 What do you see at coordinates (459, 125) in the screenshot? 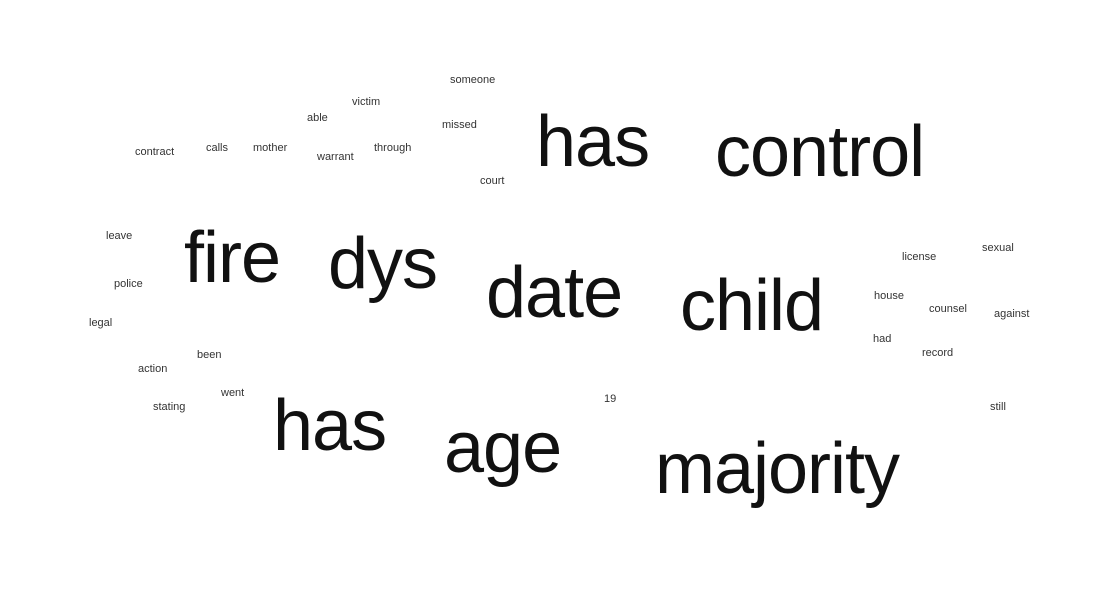
I see `word-missed: missed` at bounding box center [459, 125].